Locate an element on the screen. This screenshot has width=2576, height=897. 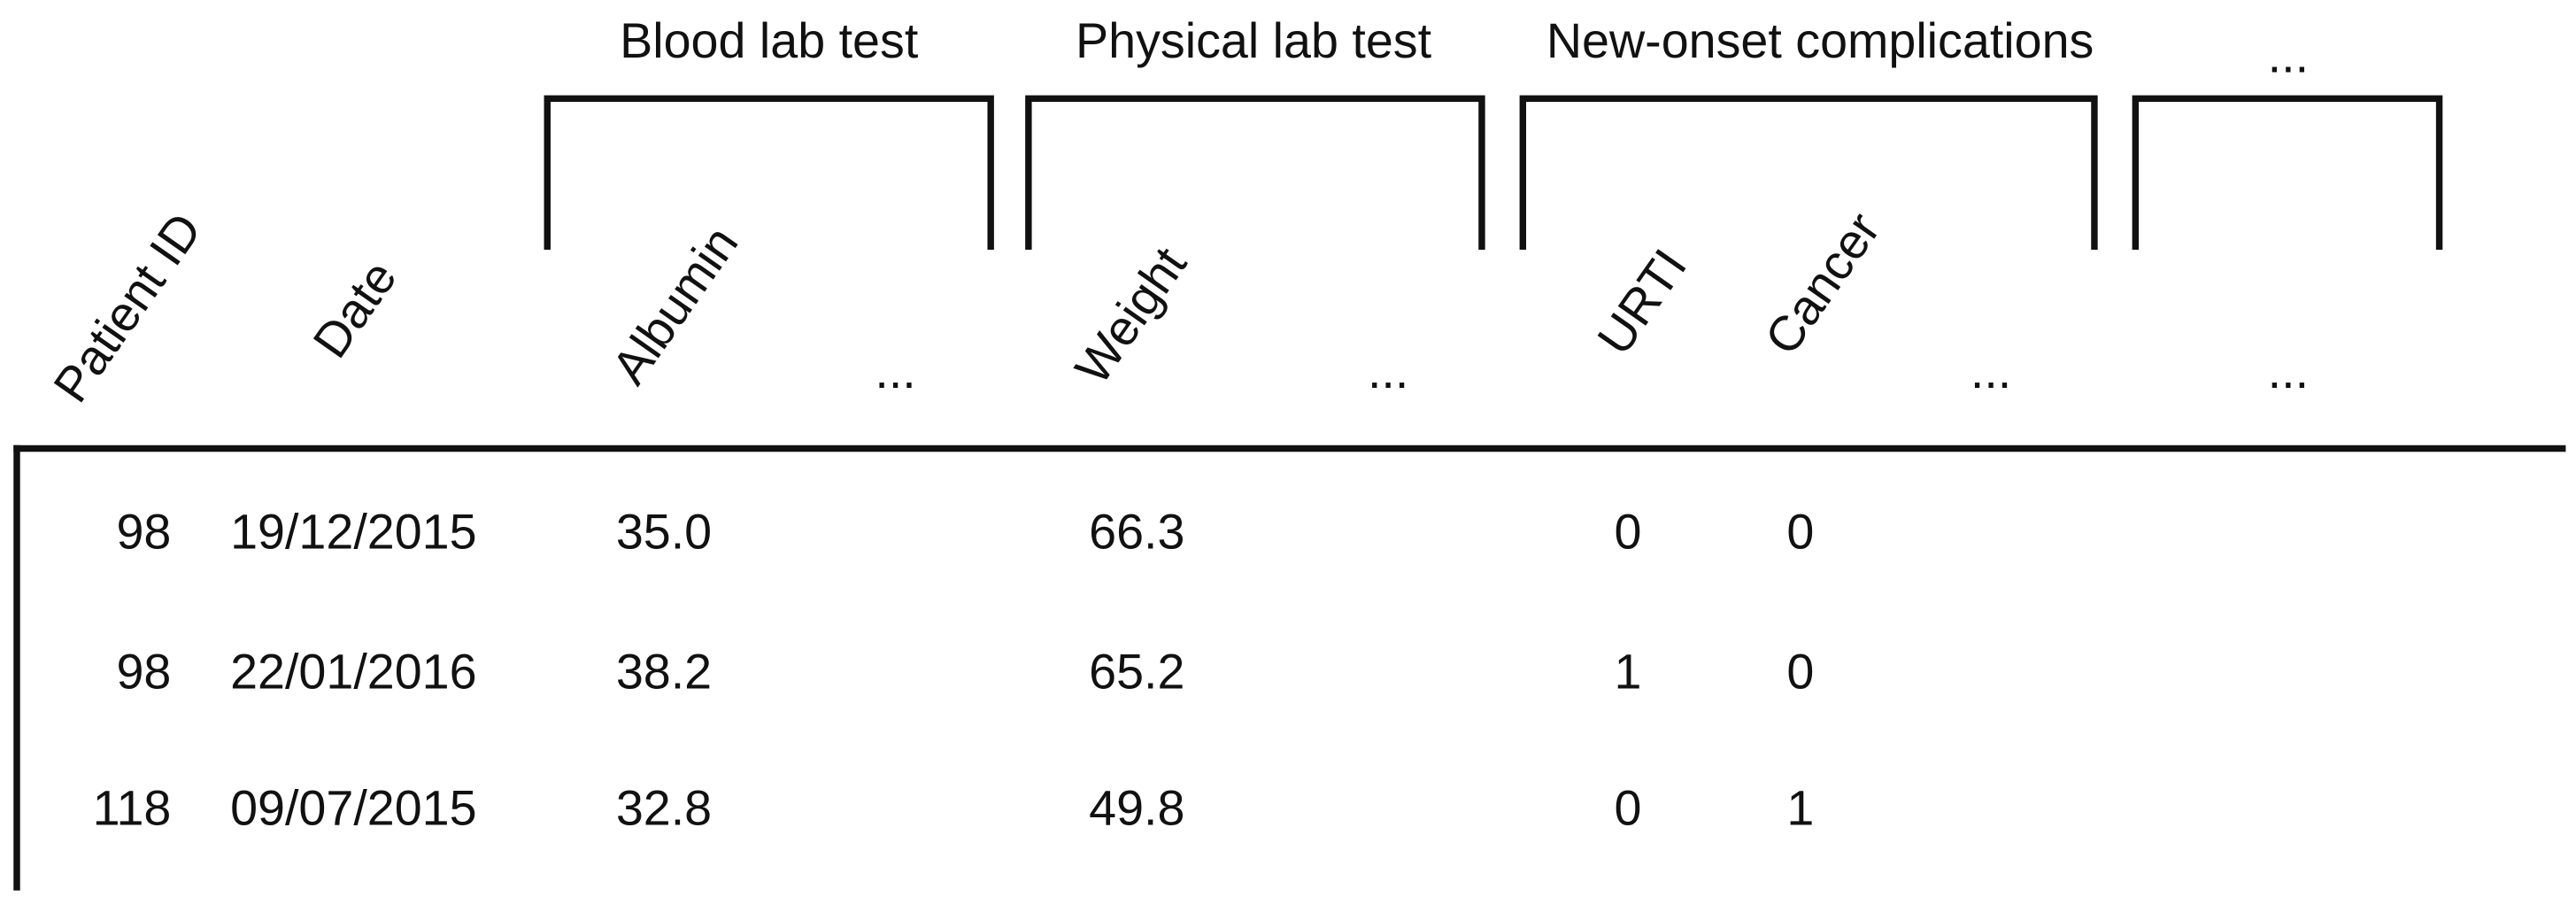
cell: 49.8 is located at coordinates (1136, 808).